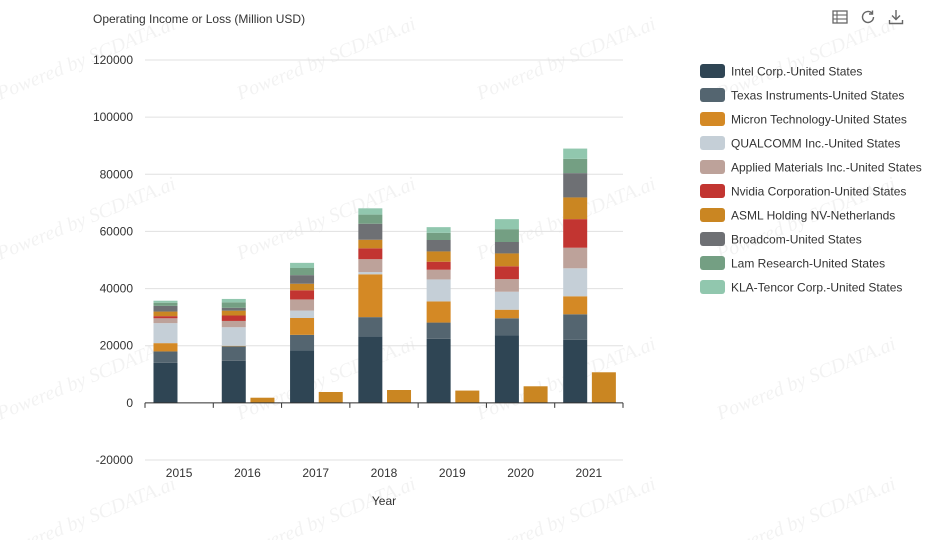  I want to click on x-tick-label: 2021, so click(589, 473).